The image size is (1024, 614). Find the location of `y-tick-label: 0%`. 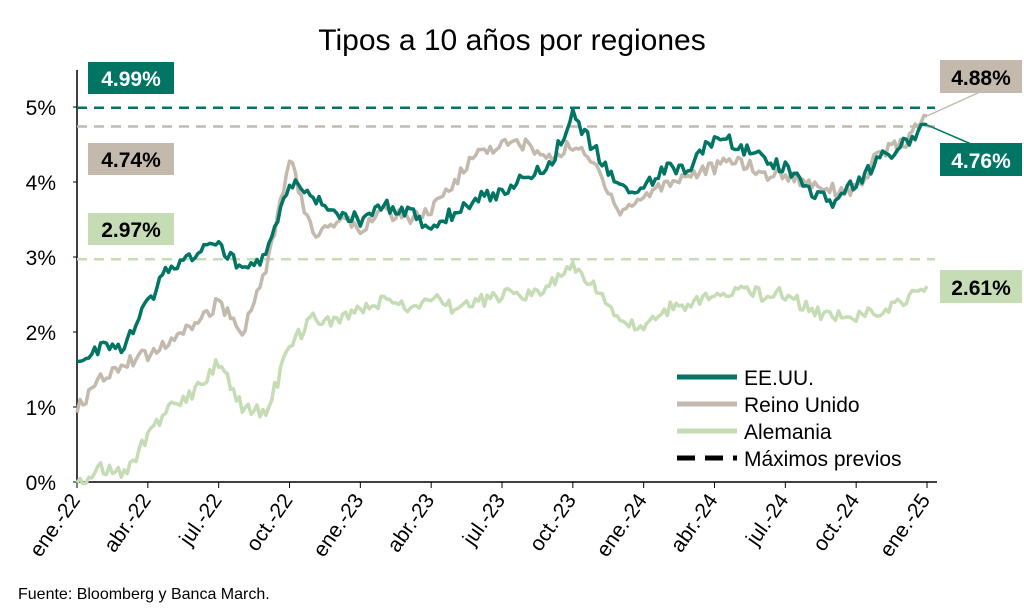

y-tick-label: 0% is located at coordinates (41, 483).